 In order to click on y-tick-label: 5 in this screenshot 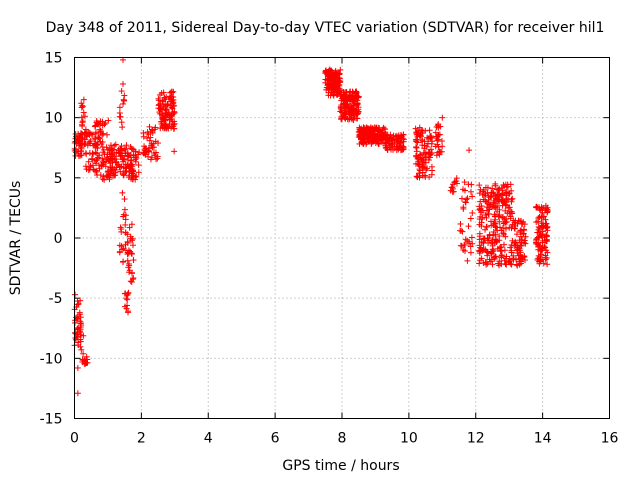, I will do `click(58, 179)`.